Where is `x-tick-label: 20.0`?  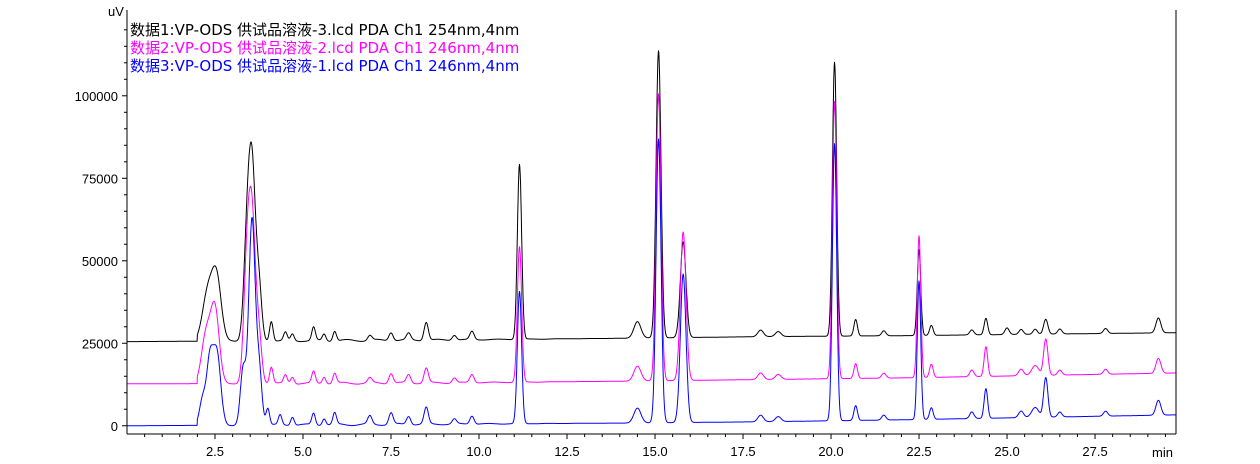
x-tick-label: 20.0 is located at coordinates (830, 451).